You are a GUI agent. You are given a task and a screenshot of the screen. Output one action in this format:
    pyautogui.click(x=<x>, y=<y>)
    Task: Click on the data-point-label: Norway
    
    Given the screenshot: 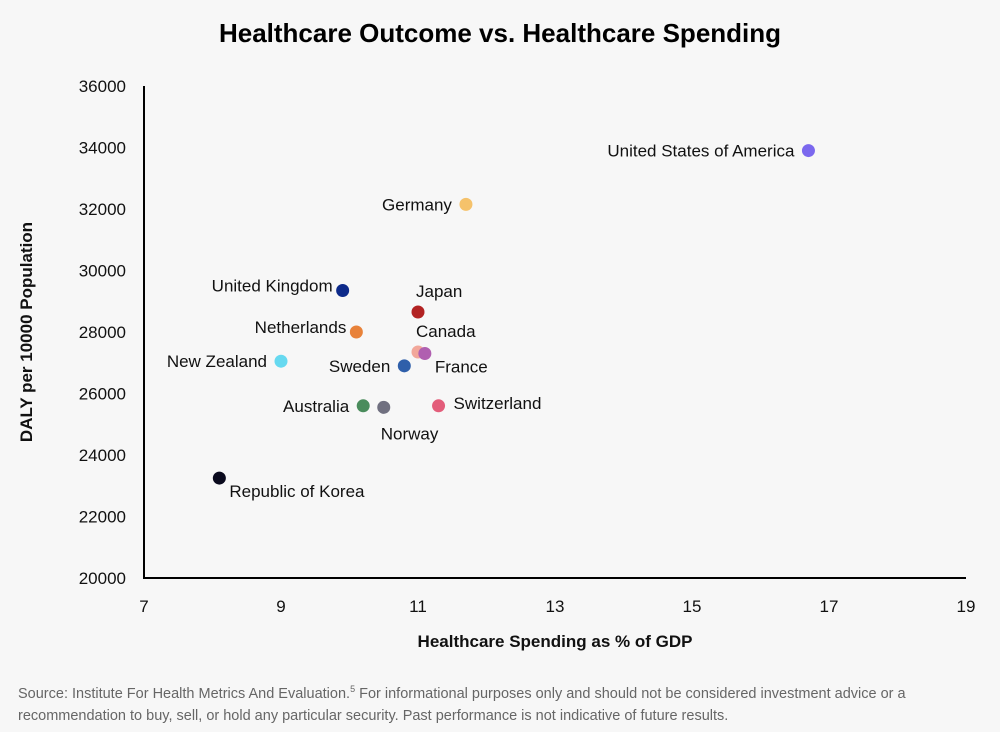 What is the action you would take?
    pyautogui.click(x=410, y=433)
    